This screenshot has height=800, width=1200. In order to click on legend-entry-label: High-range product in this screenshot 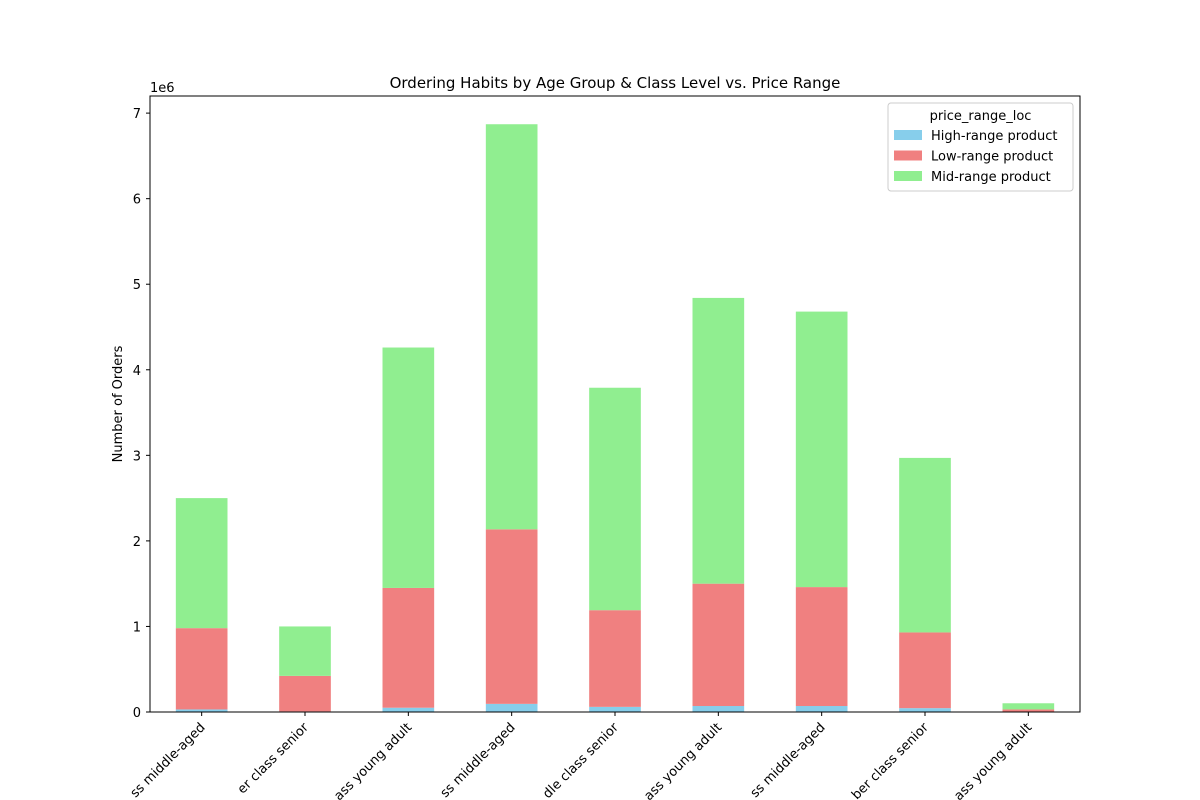, I will do `click(994, 136)`.